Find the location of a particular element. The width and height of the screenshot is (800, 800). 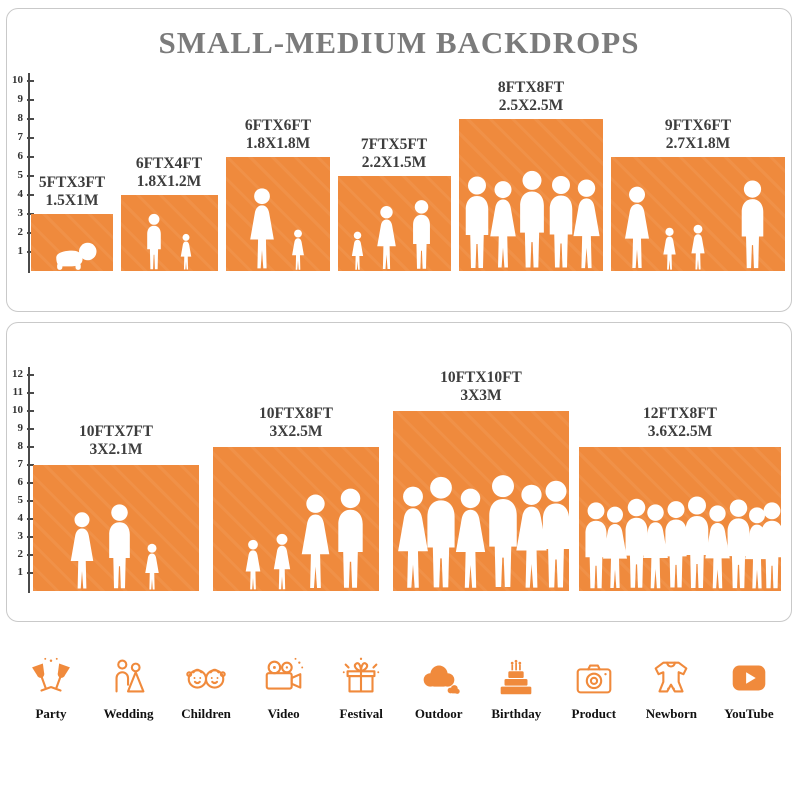

category-children: Children is located at coordinates (206, 688).